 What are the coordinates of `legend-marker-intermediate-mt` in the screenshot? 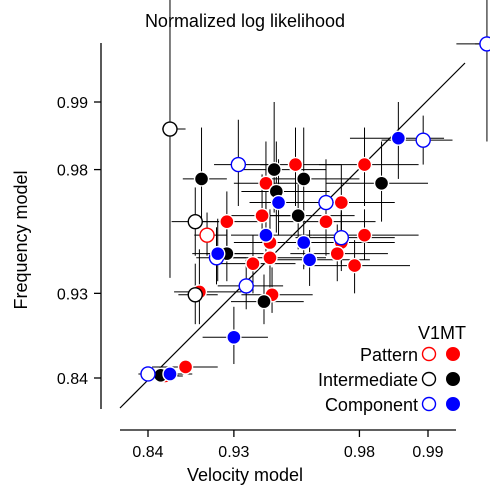 It's located at (453, 379).